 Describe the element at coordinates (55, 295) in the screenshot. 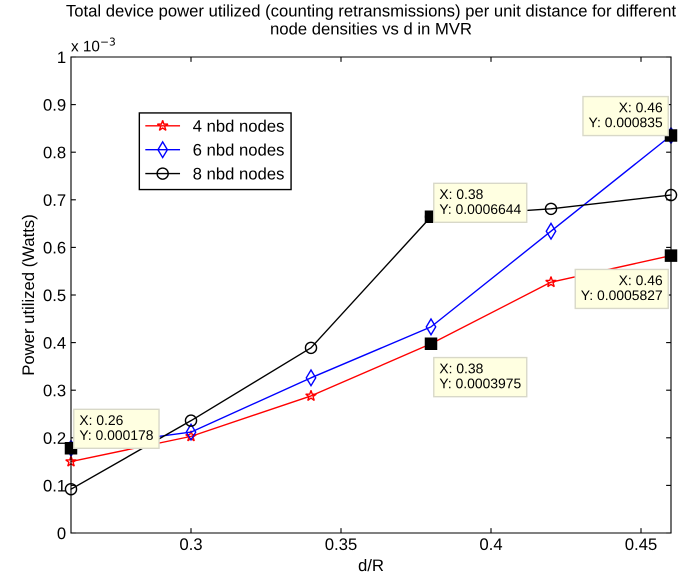

I see `y-tick-label: 0.5` at that location.